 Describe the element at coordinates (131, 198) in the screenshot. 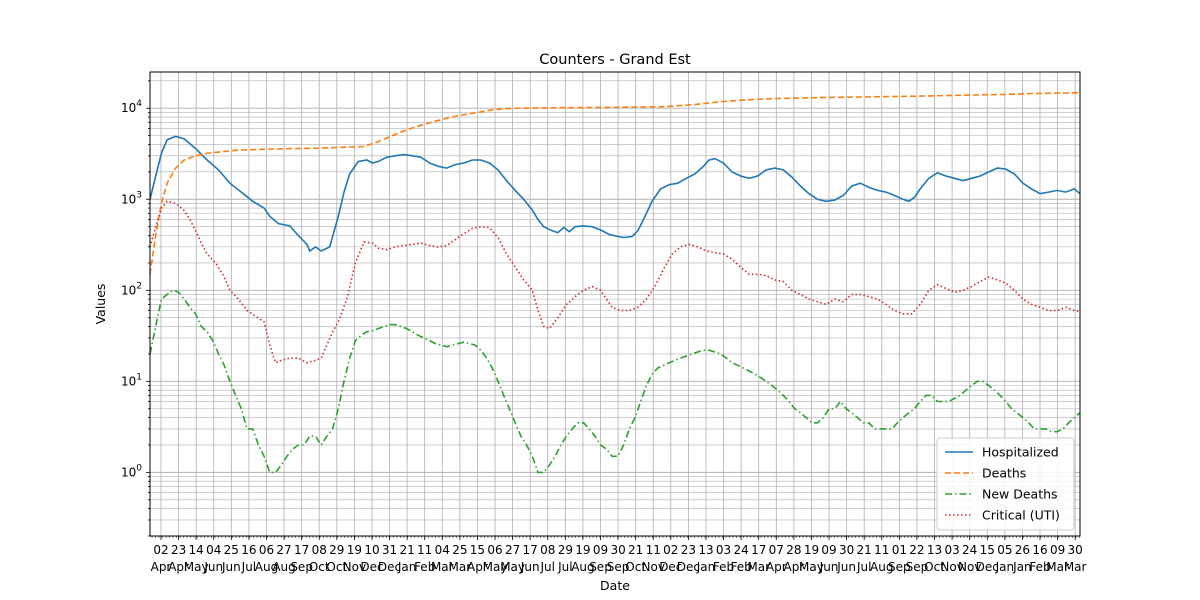

I see `y-tick-label: 10³` at that location.